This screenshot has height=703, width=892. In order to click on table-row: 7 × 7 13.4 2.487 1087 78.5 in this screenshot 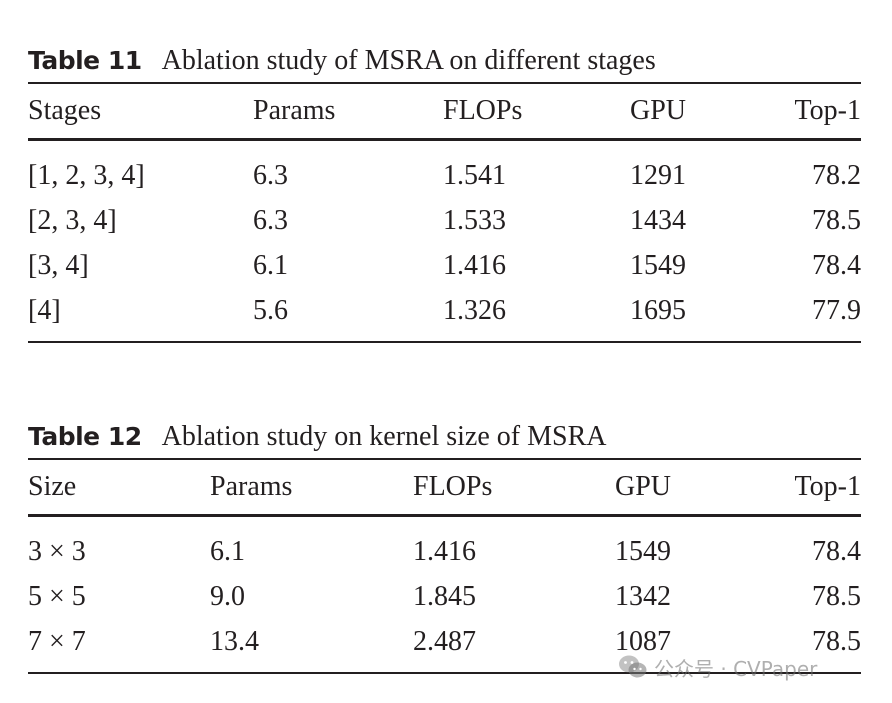, I will do `click(444, 641)`.